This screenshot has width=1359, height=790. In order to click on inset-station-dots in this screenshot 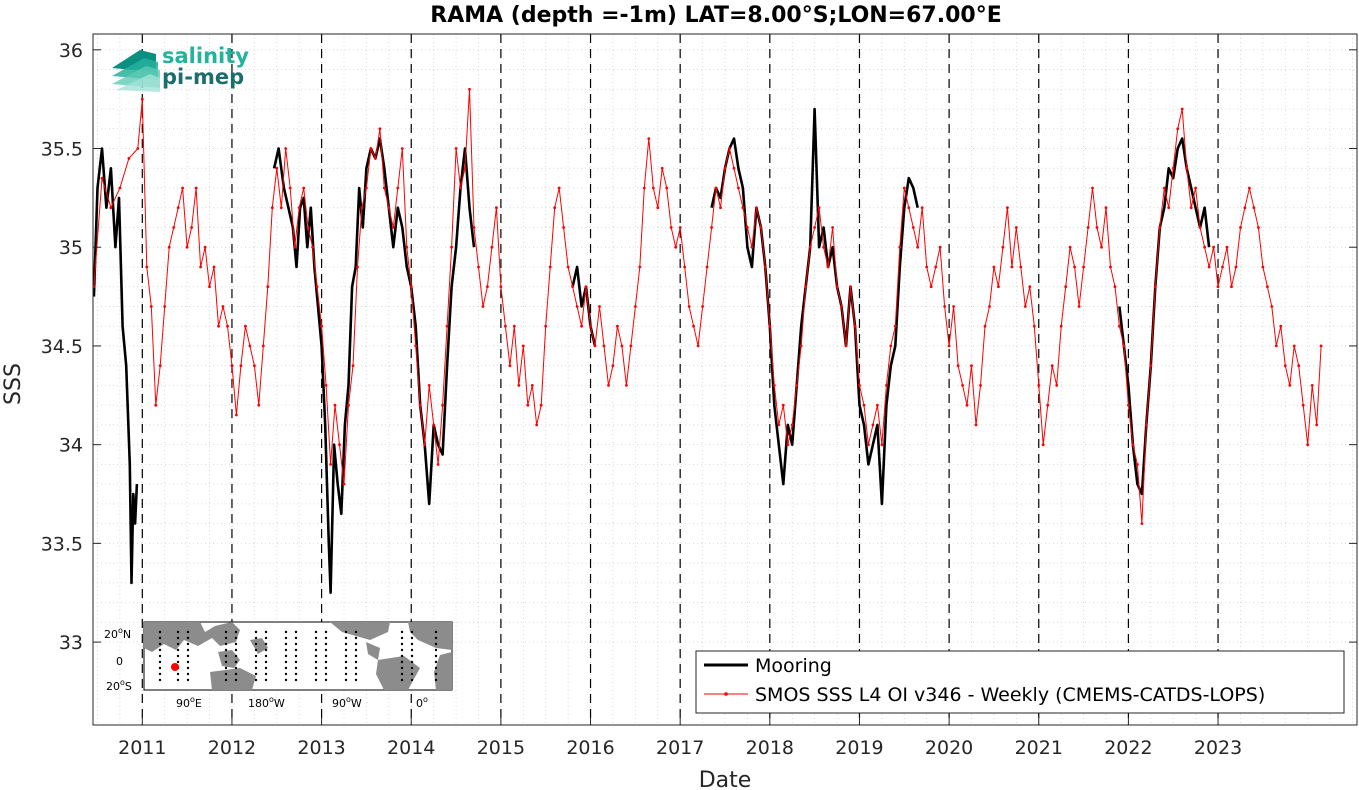, I will do `click(298, 656)`.